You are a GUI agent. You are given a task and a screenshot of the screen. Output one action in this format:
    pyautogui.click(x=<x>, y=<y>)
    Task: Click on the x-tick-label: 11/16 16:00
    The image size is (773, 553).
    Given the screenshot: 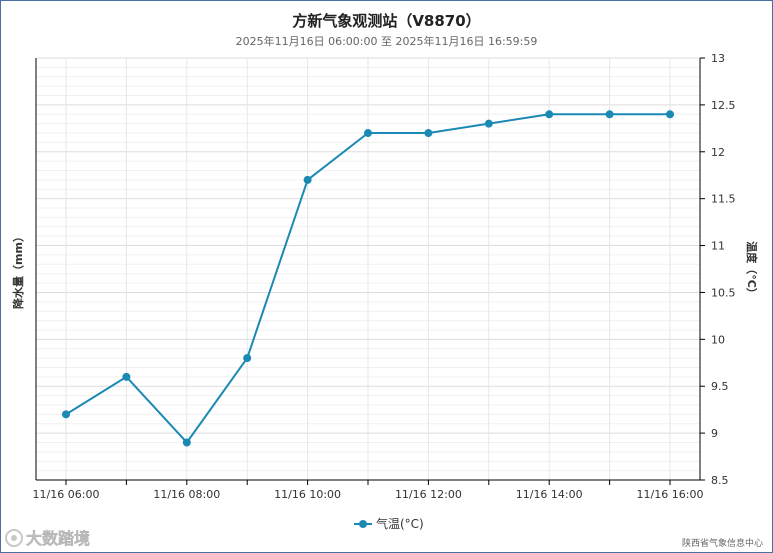 What is the action you would take?
    pyautogui.click(x=670, y=494)
    